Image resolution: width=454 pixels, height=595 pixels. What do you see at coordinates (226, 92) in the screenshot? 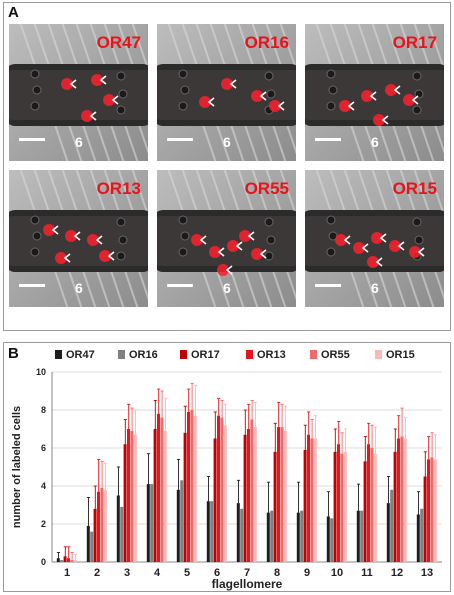
I see `microscopy-tile: OR16 6` at bounding box center [226, 92].